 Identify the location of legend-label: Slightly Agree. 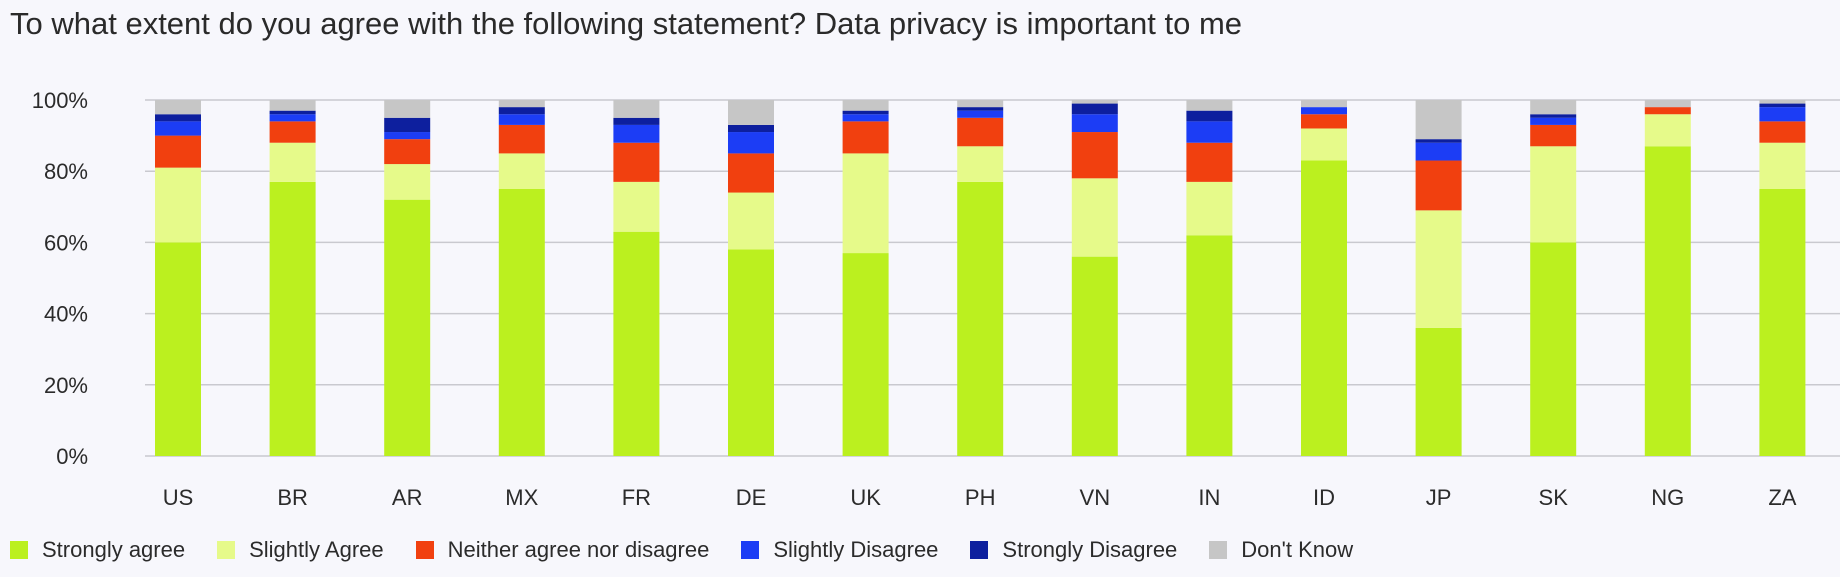
(316, 549).